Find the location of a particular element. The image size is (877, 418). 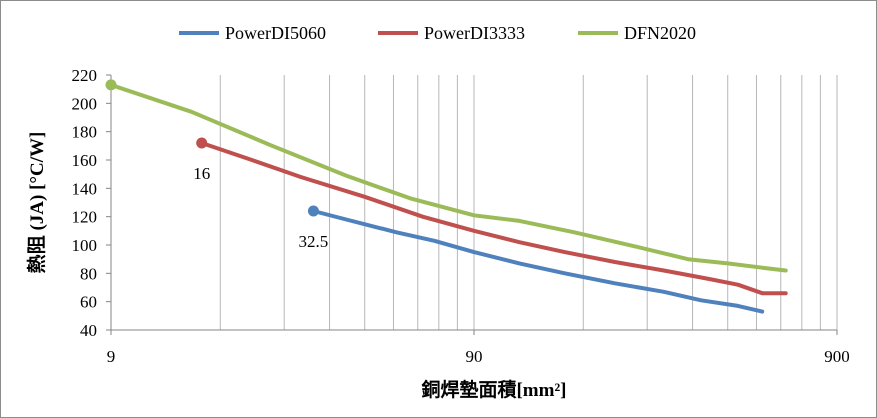

x-tick-label: 900 is located at coordinates (837, 356).